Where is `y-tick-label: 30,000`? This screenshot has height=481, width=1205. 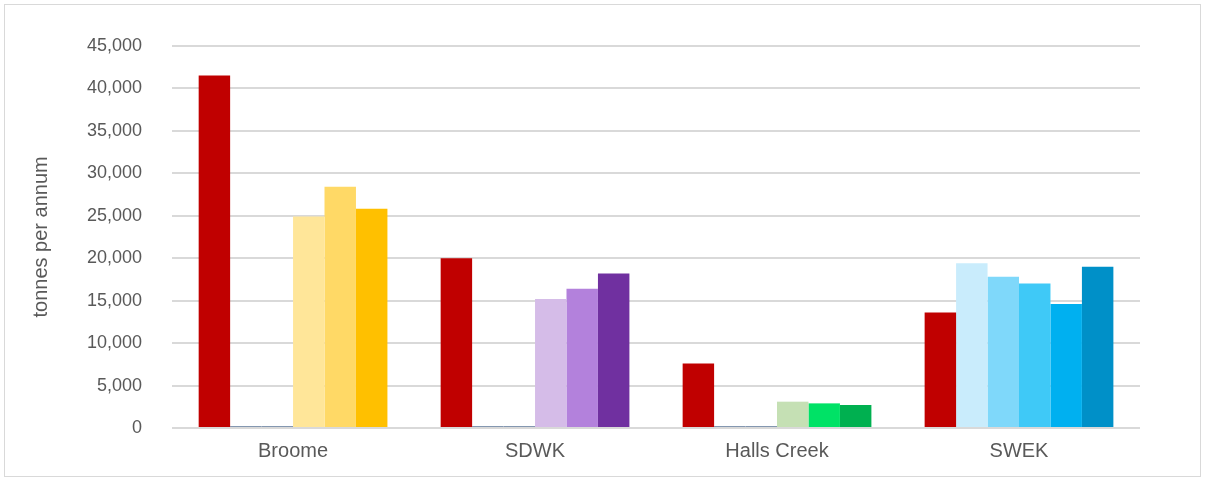
y-tick-label: 30,000 is located at coordinates (114, 172).